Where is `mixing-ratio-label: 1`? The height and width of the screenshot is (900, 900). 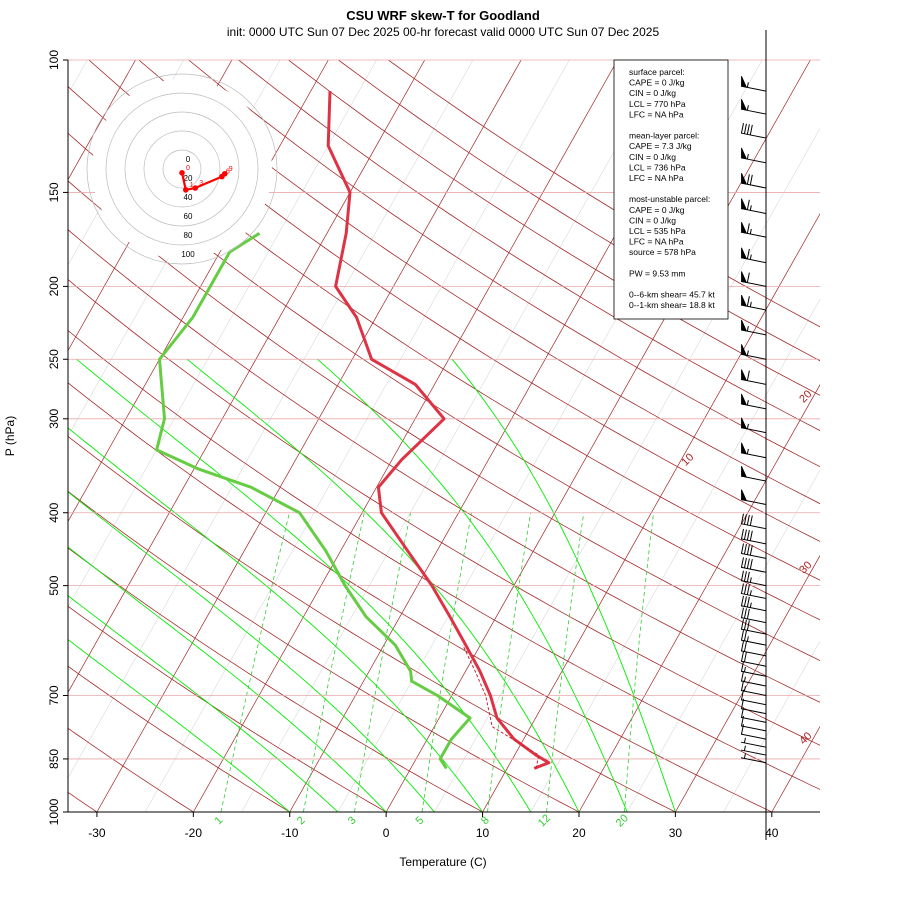
mixing-ratio-label: 1 is located at coordinates (218, 820).